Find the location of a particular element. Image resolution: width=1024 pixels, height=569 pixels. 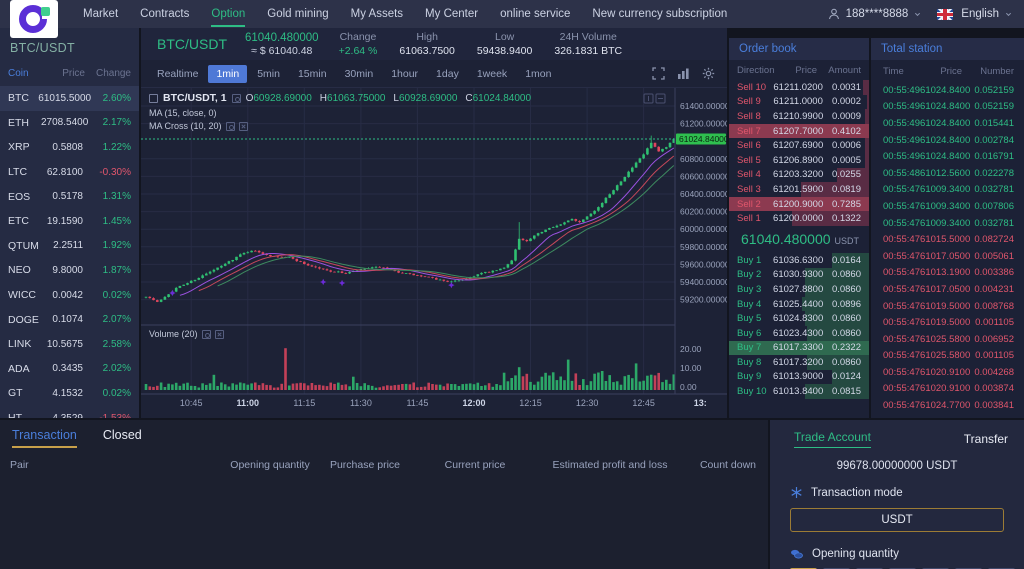

nav-item-my-center: My Center is located at coordinates (452, 14).